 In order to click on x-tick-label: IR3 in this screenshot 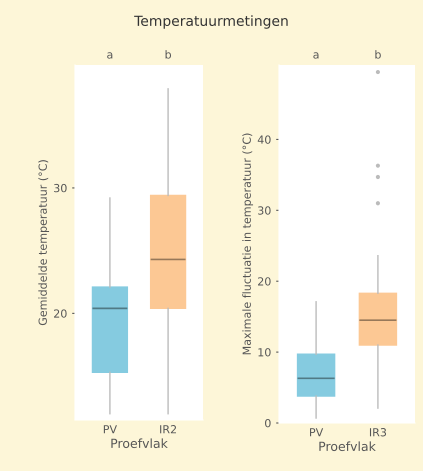, I will do `click(378, 432)`.